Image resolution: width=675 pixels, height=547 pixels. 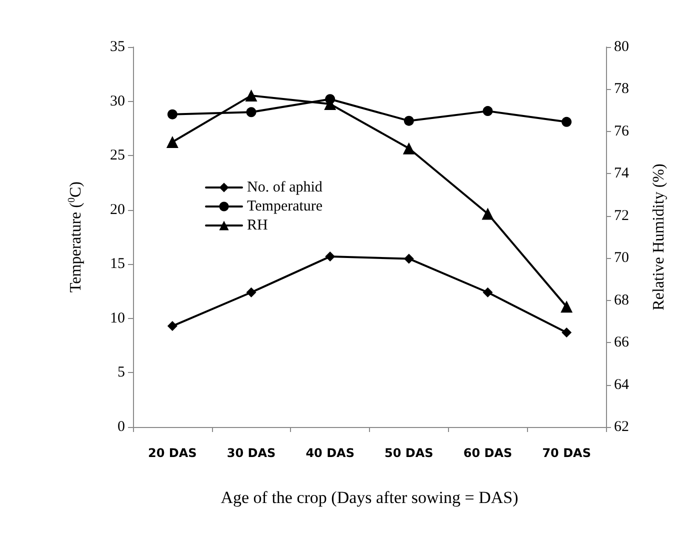 I want to click on y-axis-title: Temperature (0C), so click(x=75, y=237).